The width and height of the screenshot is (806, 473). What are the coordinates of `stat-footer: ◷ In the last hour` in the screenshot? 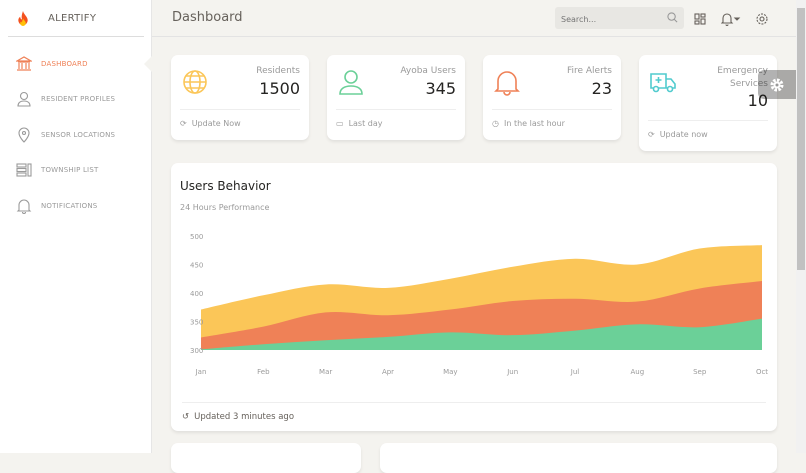 It's located at (528, 123).